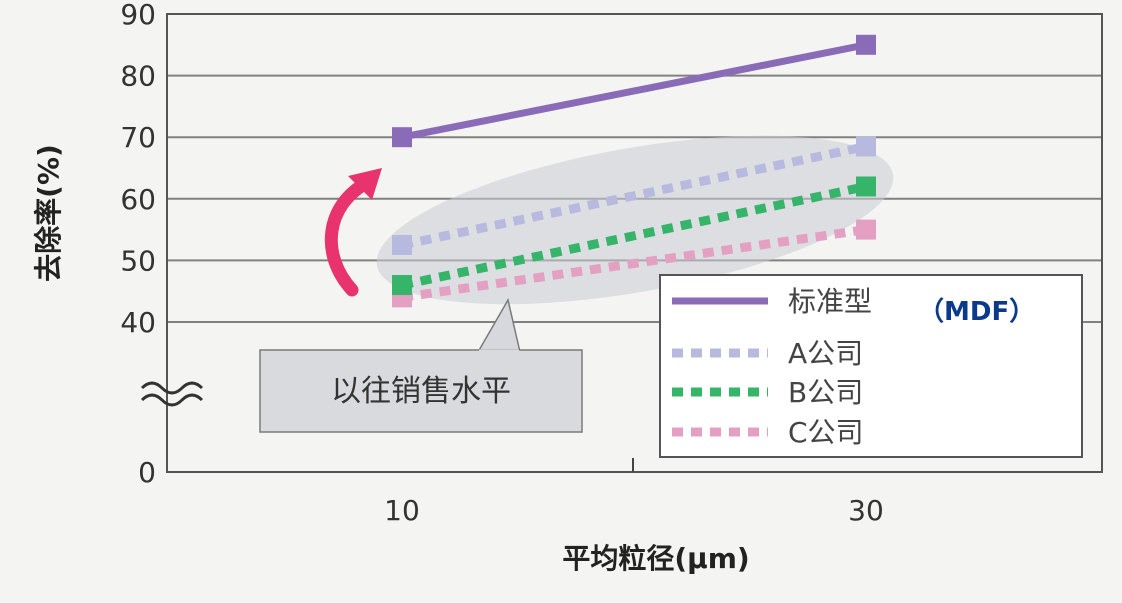  I want to click on y-axis-title: 去除率(%), so click(48, 213).